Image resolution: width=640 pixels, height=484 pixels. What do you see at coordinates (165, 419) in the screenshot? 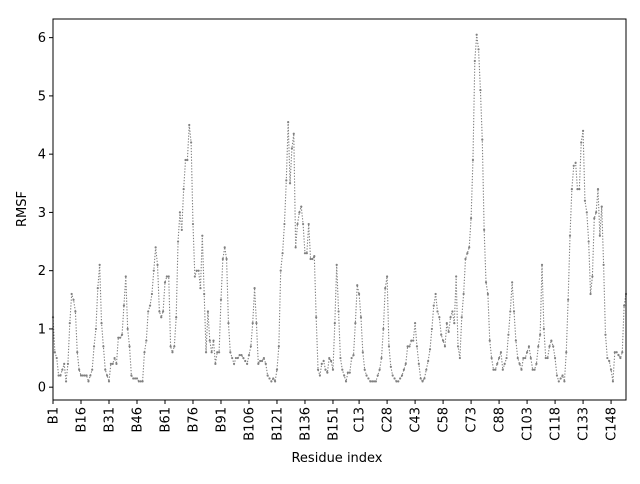
I see `x-tick-label: B61` at bounding box center [165, 419].